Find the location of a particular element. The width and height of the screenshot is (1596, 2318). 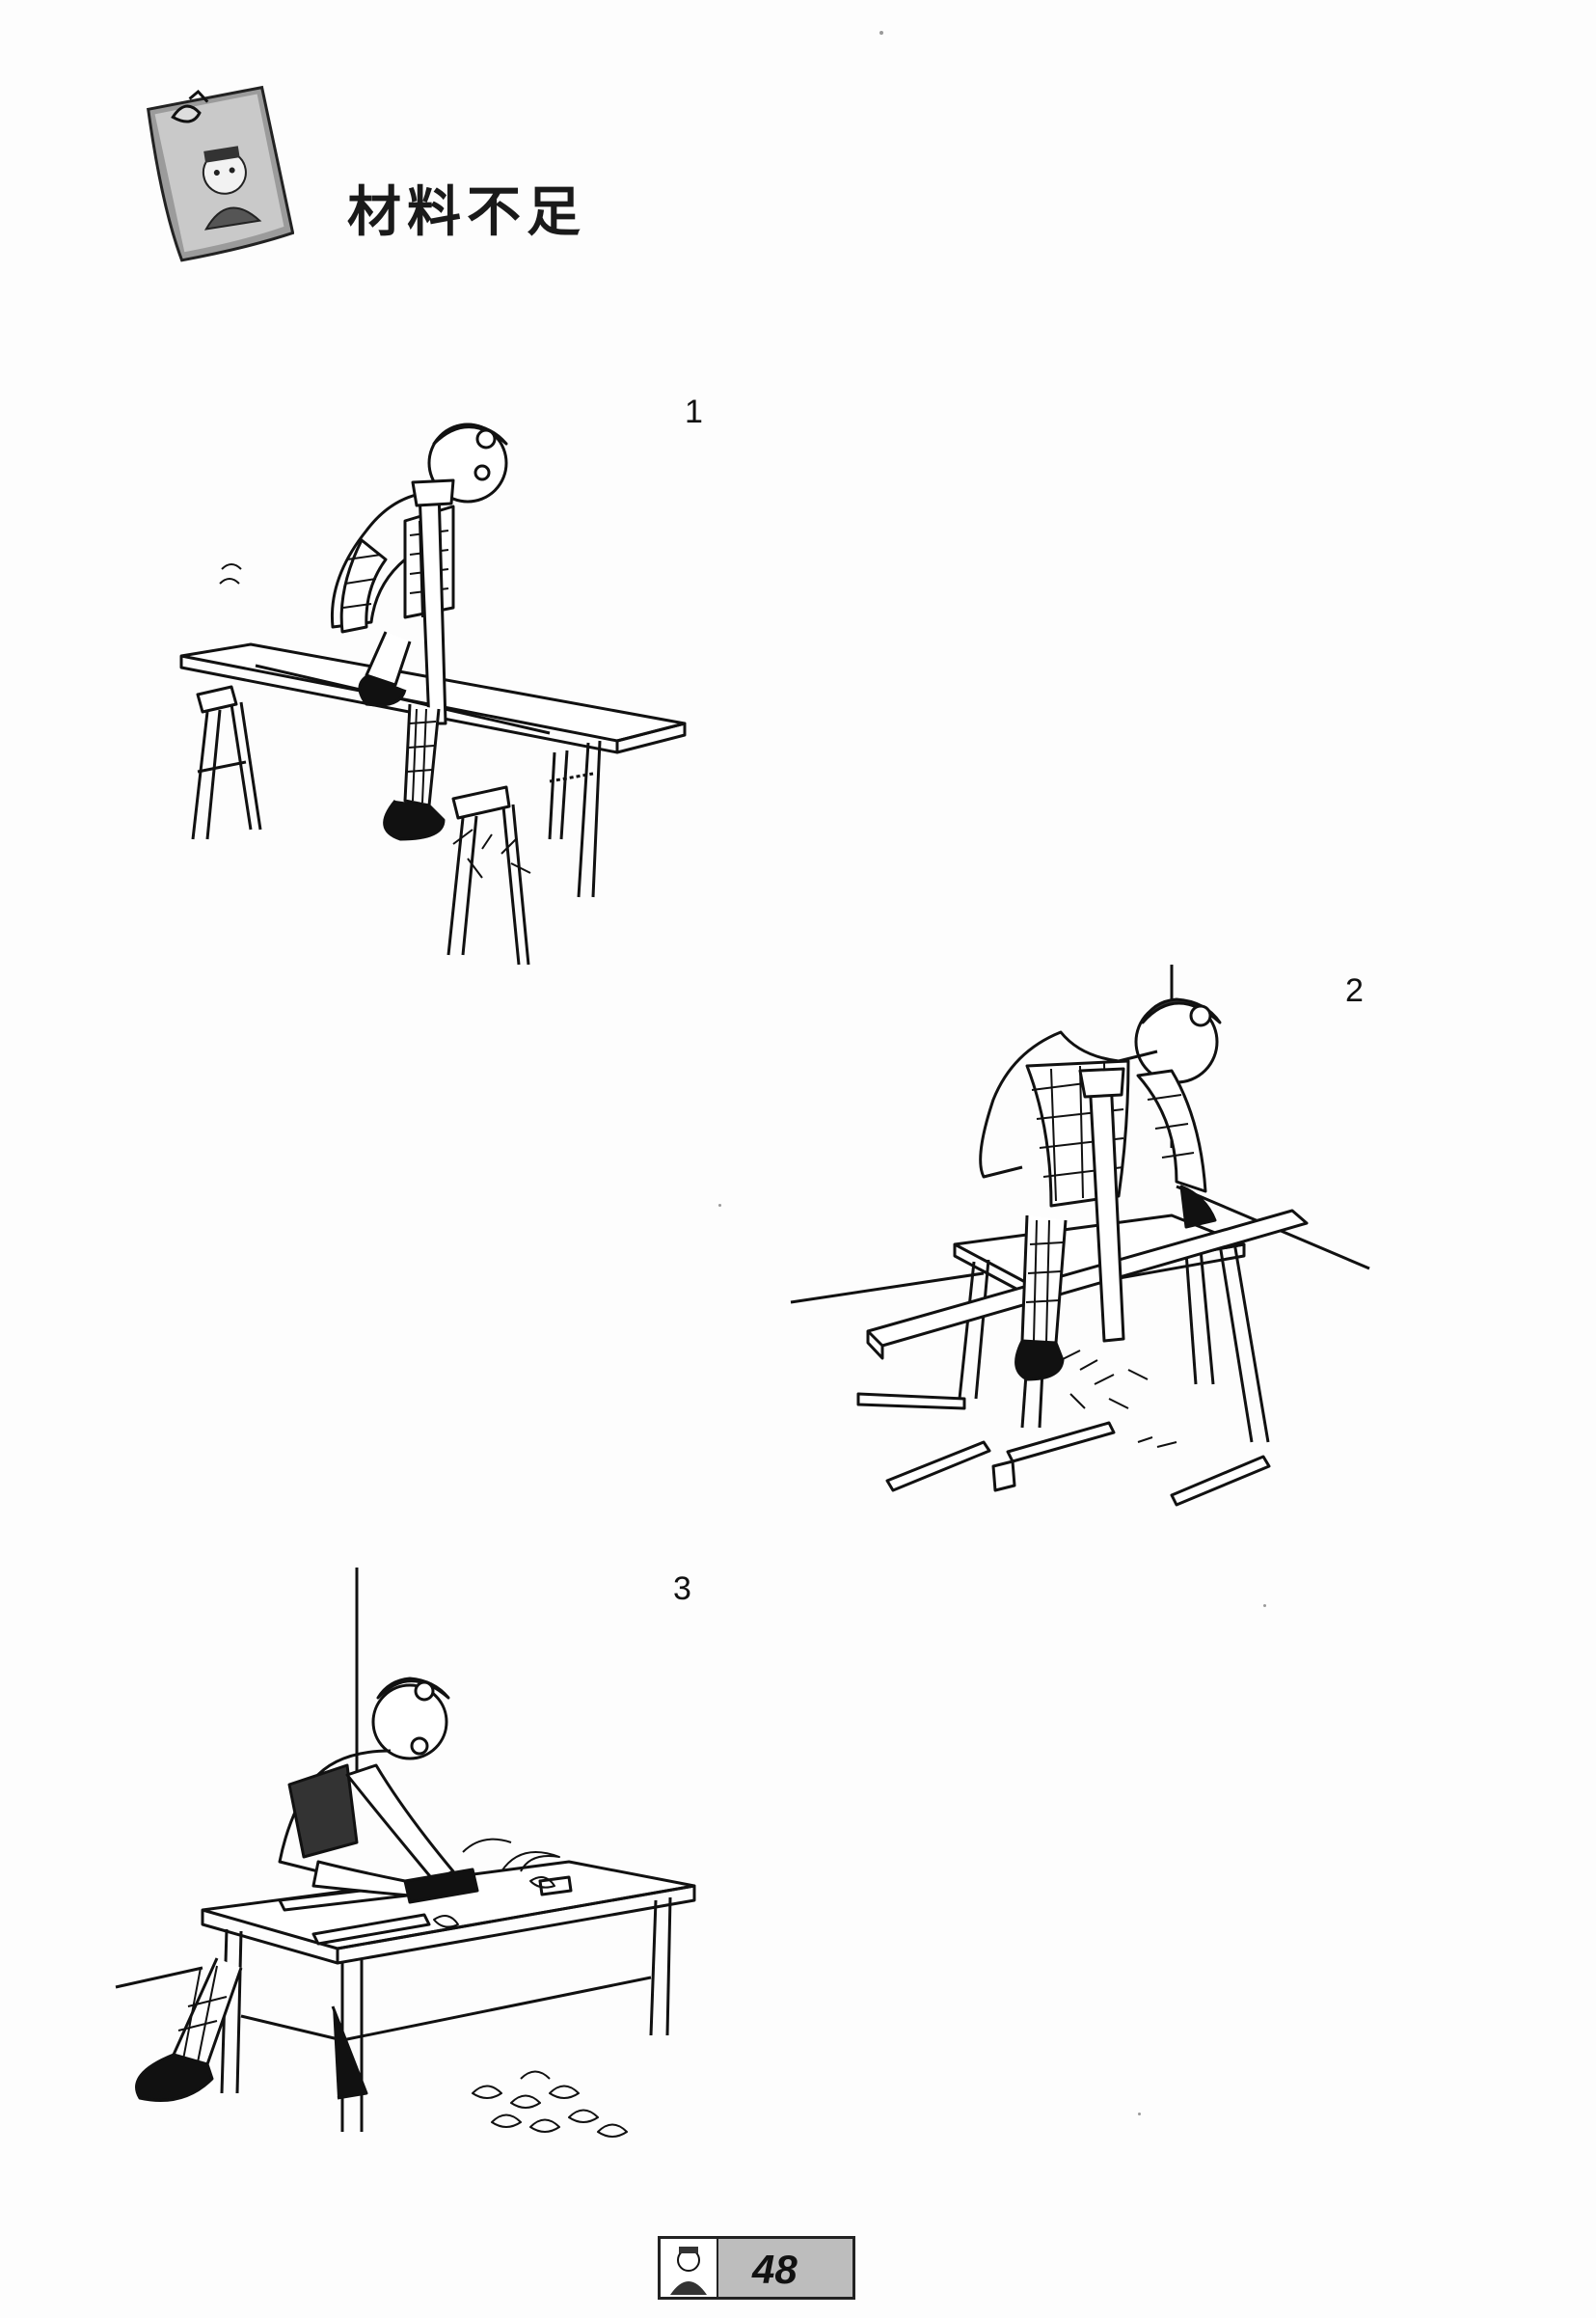

panel-number: 2 is located at coordinates (1355, 990).